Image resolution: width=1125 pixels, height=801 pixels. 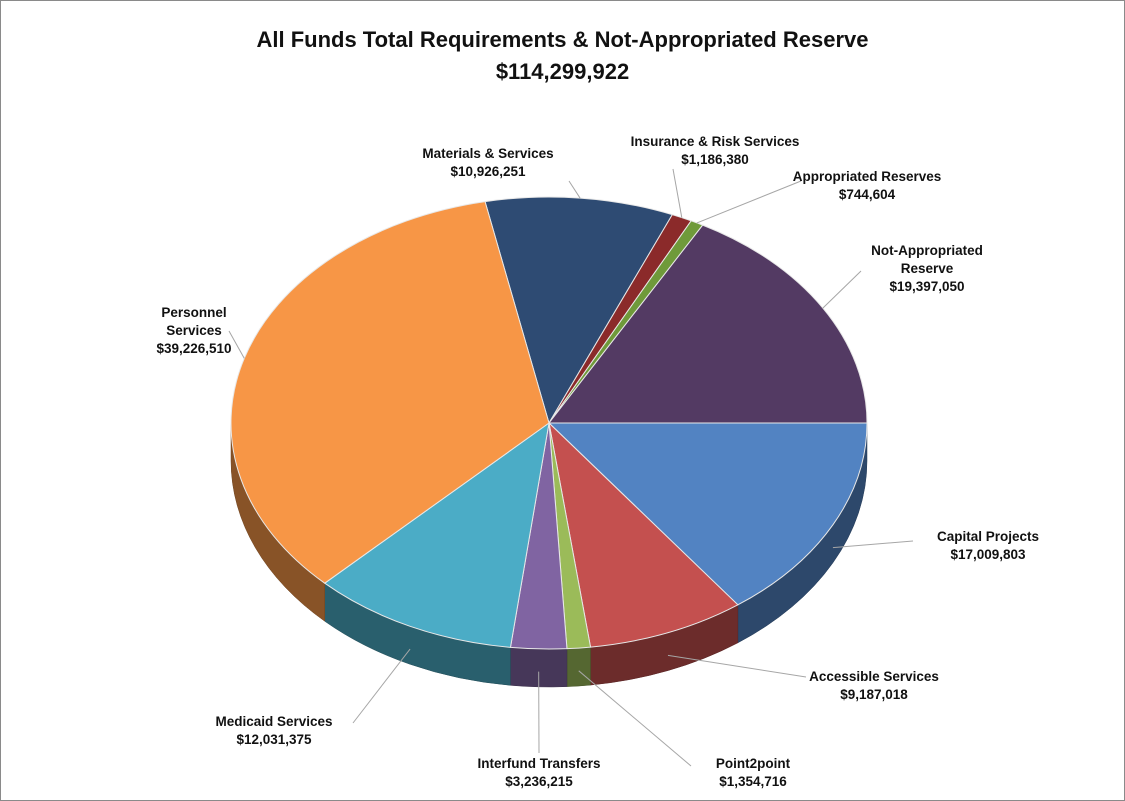 What do you see at coordinates (539, 763) in the screenshot?
I see `category-label: Interfund Transfers` at bounding box center [539, 763].